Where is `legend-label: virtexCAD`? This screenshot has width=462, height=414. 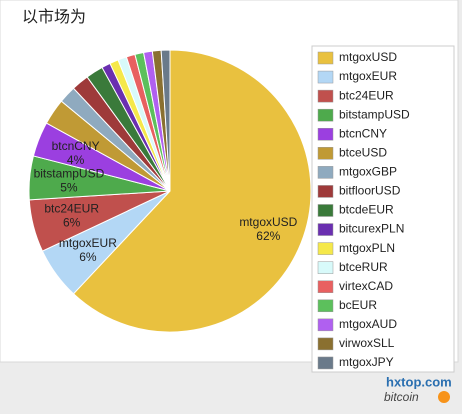 legend-label: virtexCAD is located at coordinates (366, 286).